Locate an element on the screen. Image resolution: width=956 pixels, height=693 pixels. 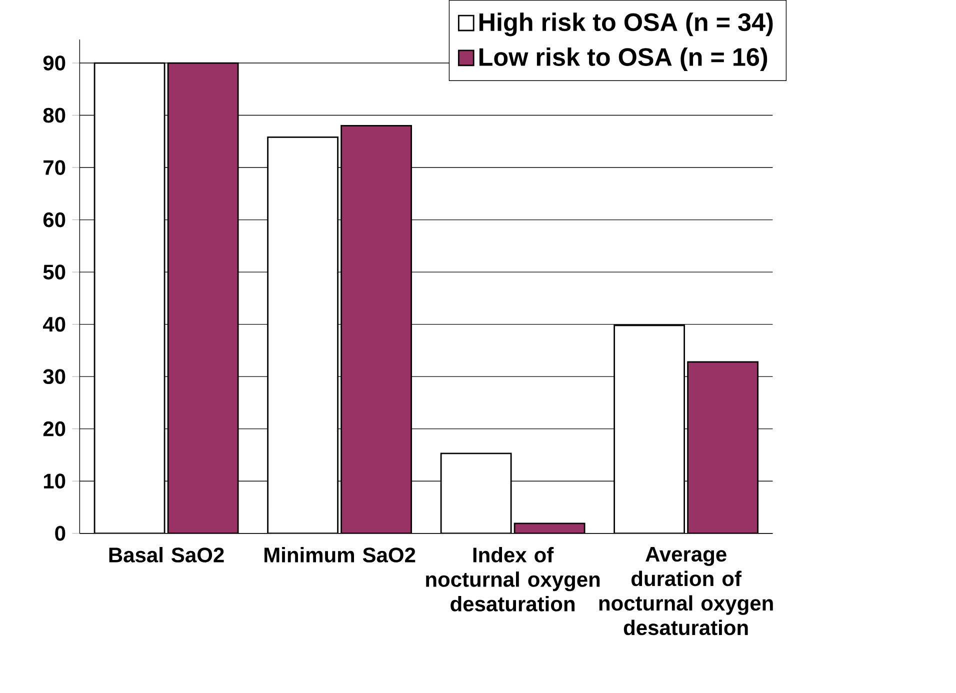
bar is located at coordinates (550, 528).